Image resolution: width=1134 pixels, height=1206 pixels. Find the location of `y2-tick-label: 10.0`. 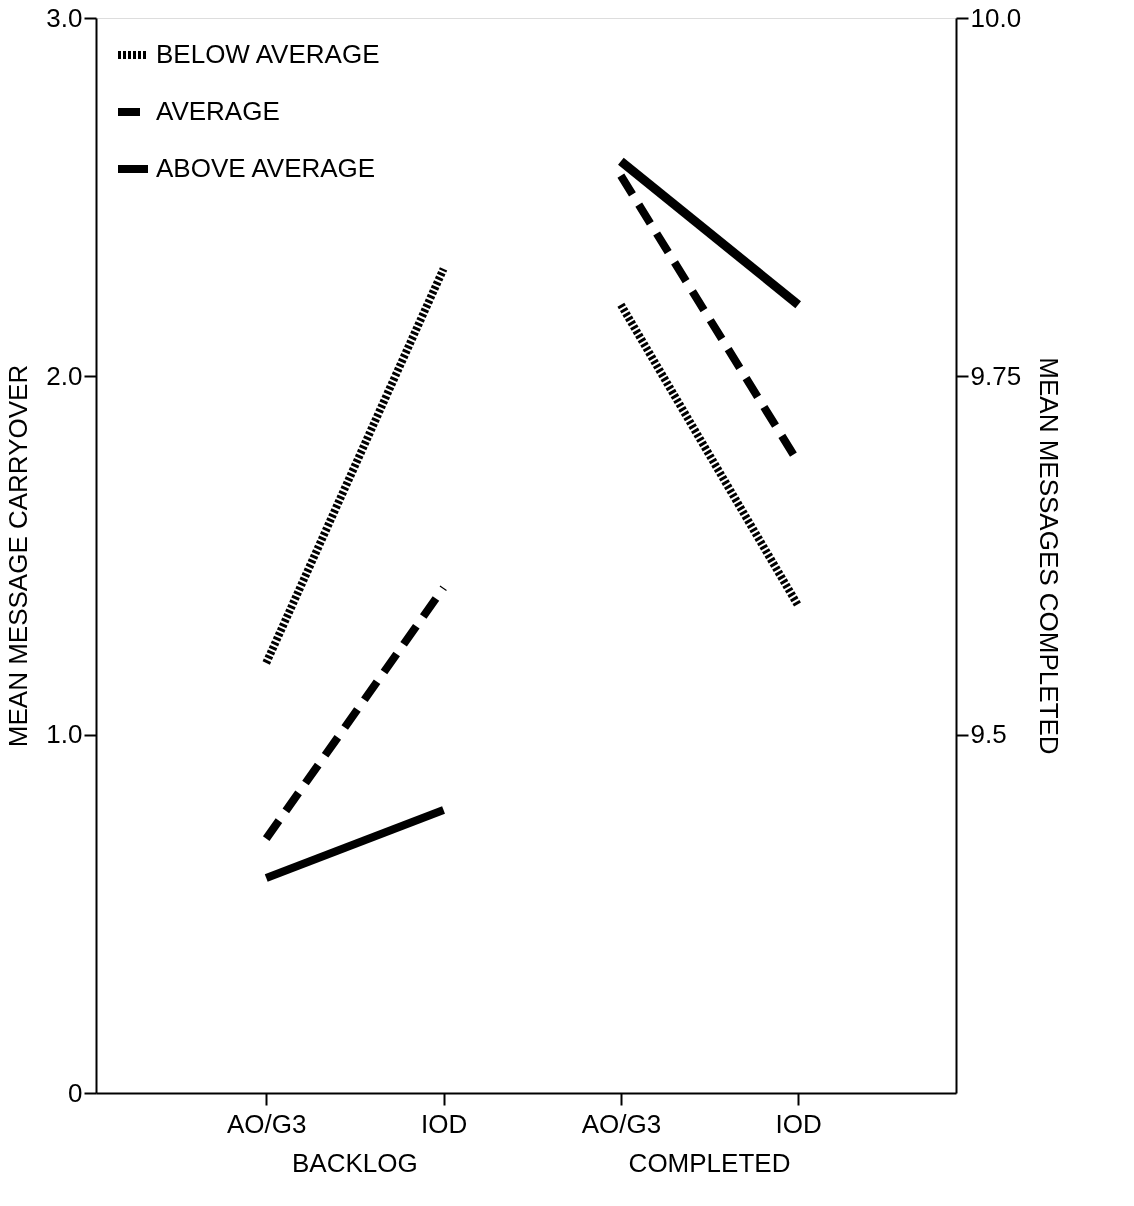

y2-tick-label: 10.0 is located at coordinates (996, 17).